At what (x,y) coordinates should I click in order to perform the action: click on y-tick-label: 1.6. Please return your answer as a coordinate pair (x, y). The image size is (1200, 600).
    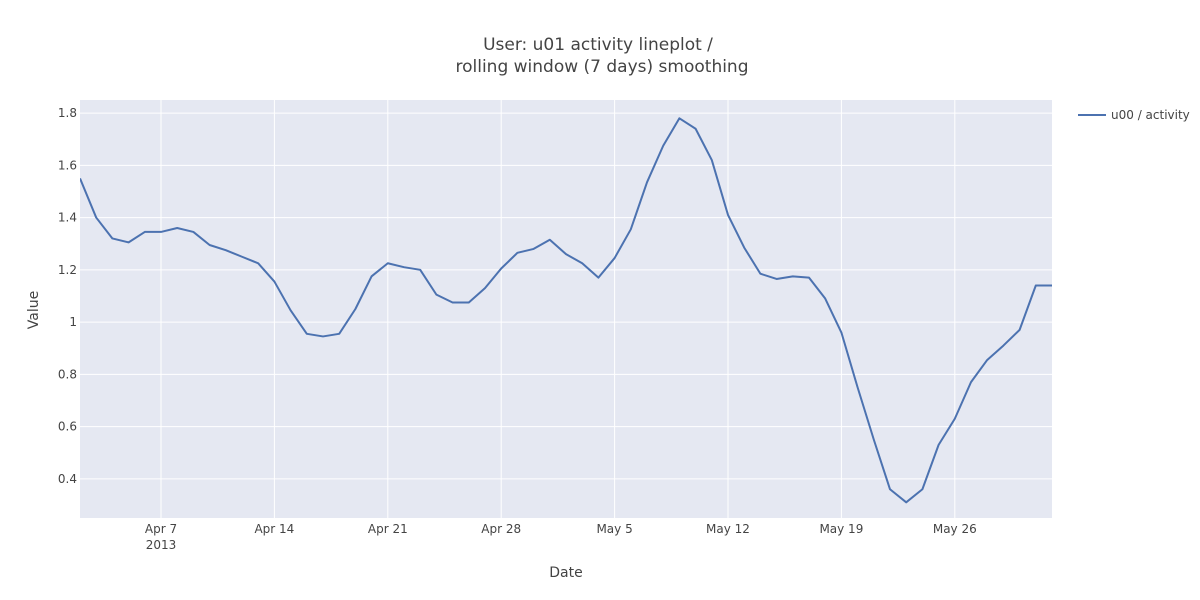
    Looking at the image, I should click on (67, 165).